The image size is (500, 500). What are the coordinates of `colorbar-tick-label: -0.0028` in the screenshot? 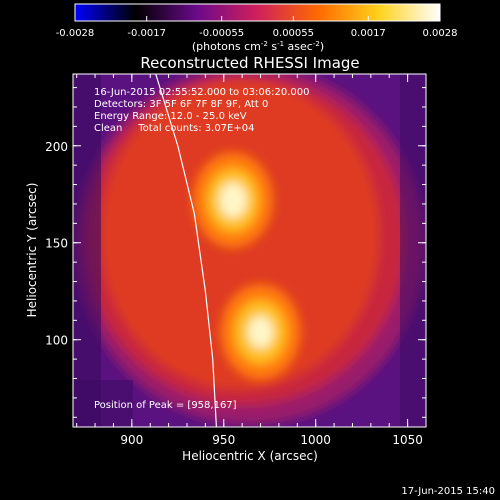 It's located at (75, 33).